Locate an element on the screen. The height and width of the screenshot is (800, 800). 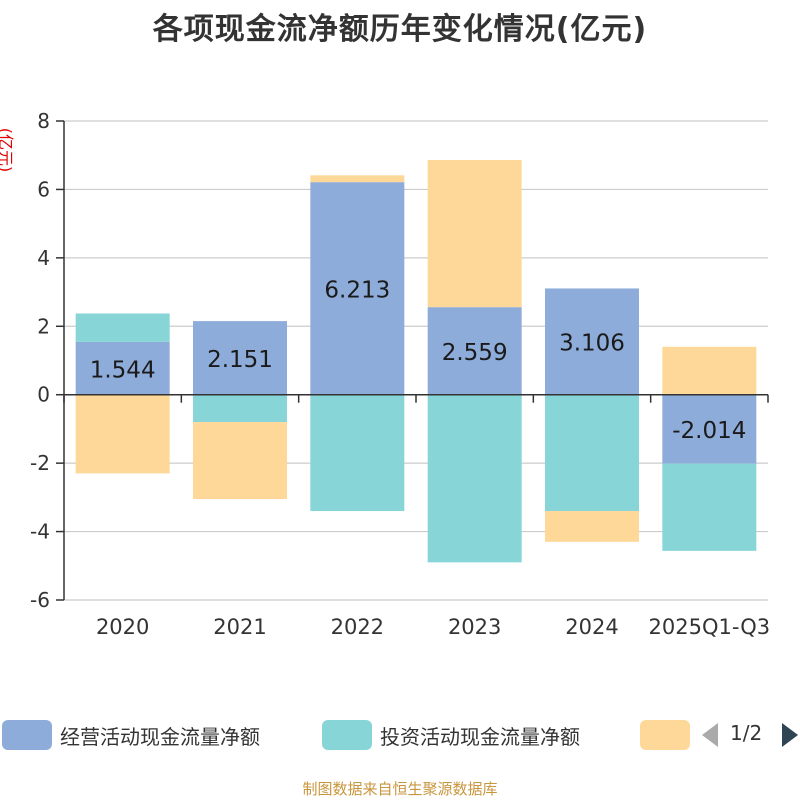
legend-item-financing is located at coordinates (665, 735).